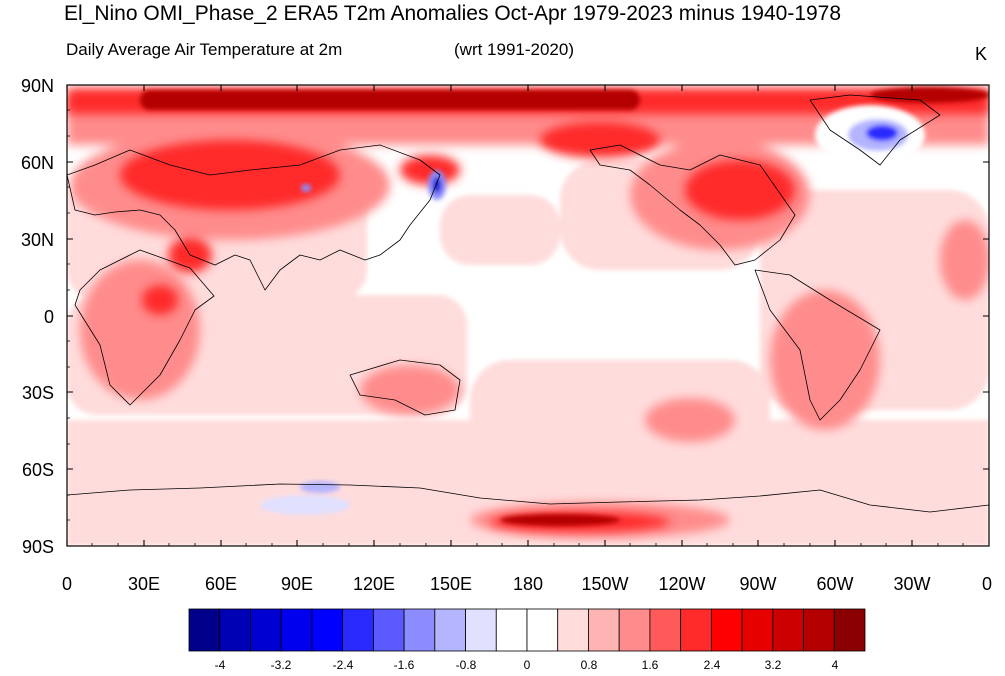  Describe the element at coordinates (48, 317) in the screenshot. I see `lat-tick-label: 0` at that location.